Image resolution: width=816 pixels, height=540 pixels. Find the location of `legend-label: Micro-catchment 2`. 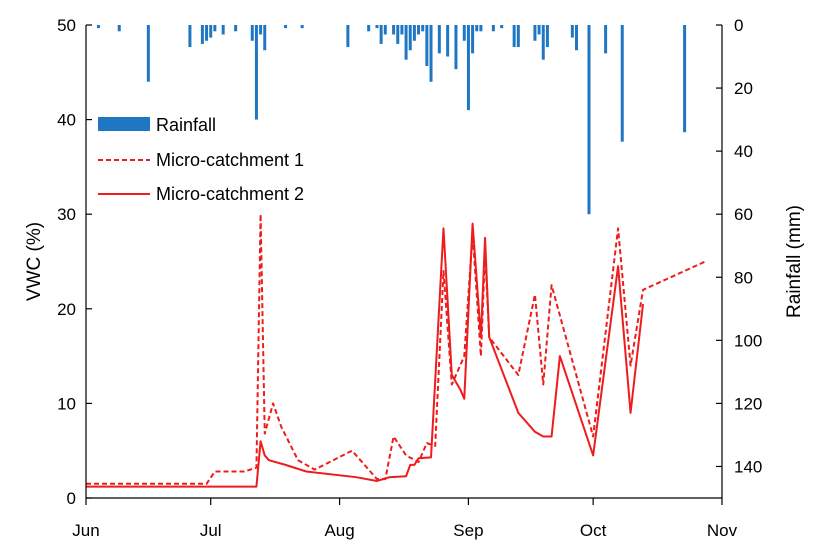

legend-label: Micro-catchment 2 is located at coordinates (230, 194).